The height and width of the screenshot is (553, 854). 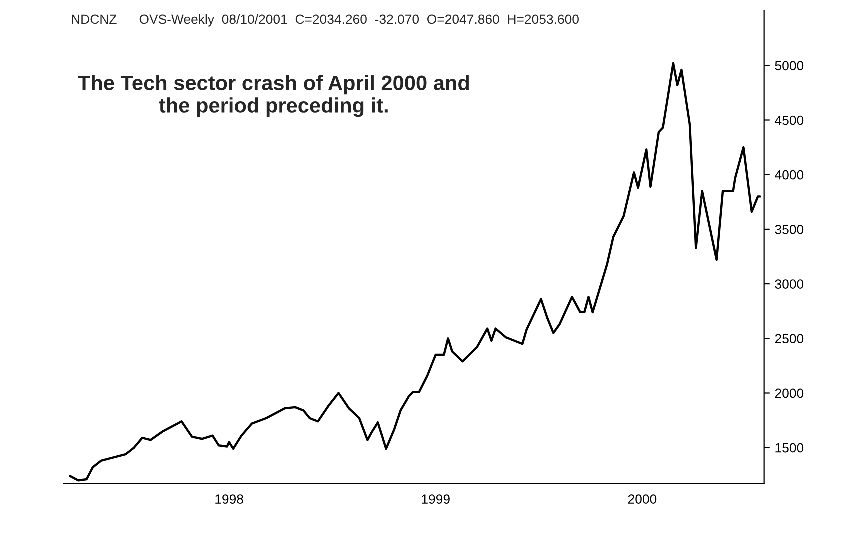 What do you see at coordinates (789, 393) in the screenshot?
I see `y-tick-label: 2000` at bounding box center [789, 393].